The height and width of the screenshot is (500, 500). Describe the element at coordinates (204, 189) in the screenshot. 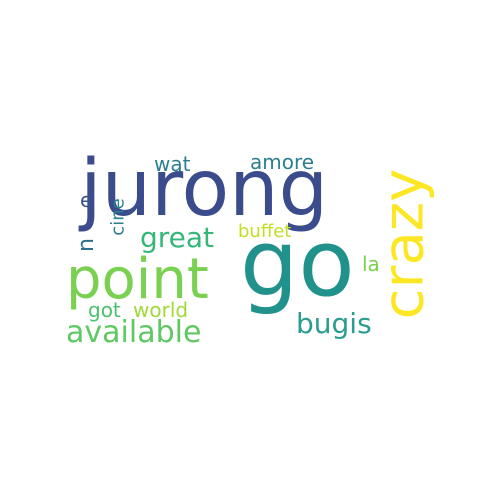

I see `word-jurong: jurong` at that location.